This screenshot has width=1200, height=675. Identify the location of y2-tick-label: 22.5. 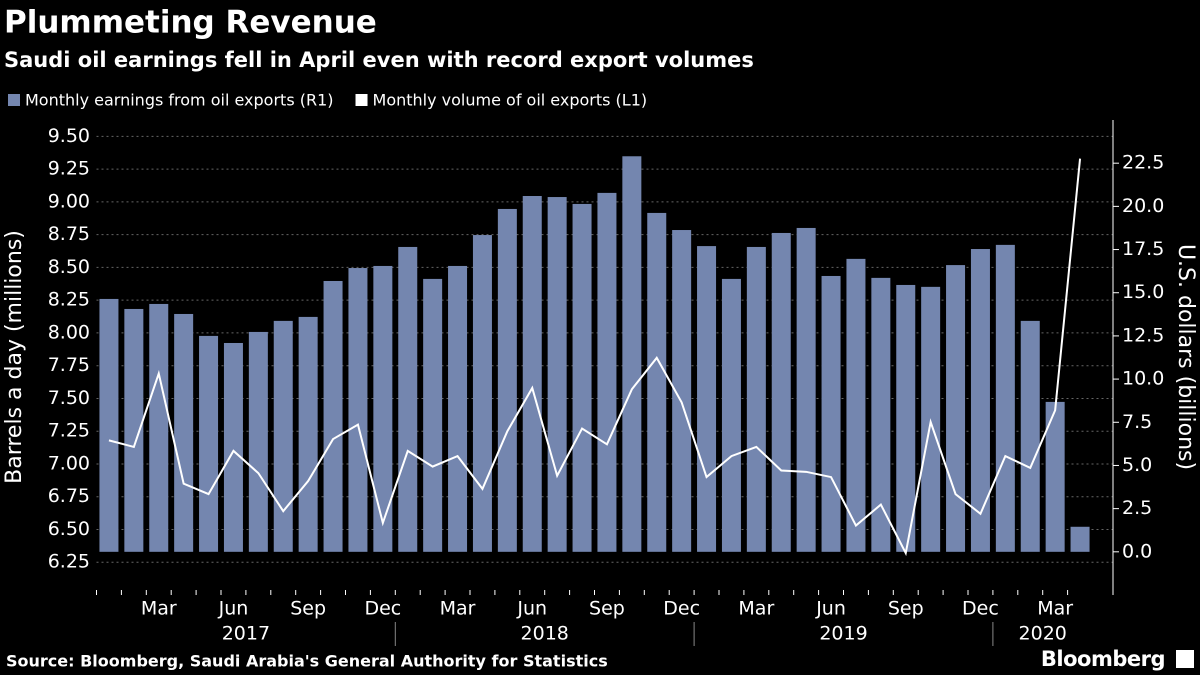
(1143, 163).